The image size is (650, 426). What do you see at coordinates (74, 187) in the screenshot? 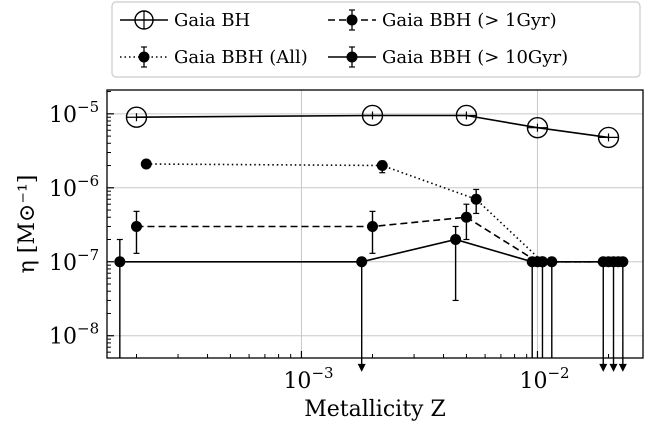
I see `y-tick-label: 10⁻⁶` at bounding box center [74, 187].